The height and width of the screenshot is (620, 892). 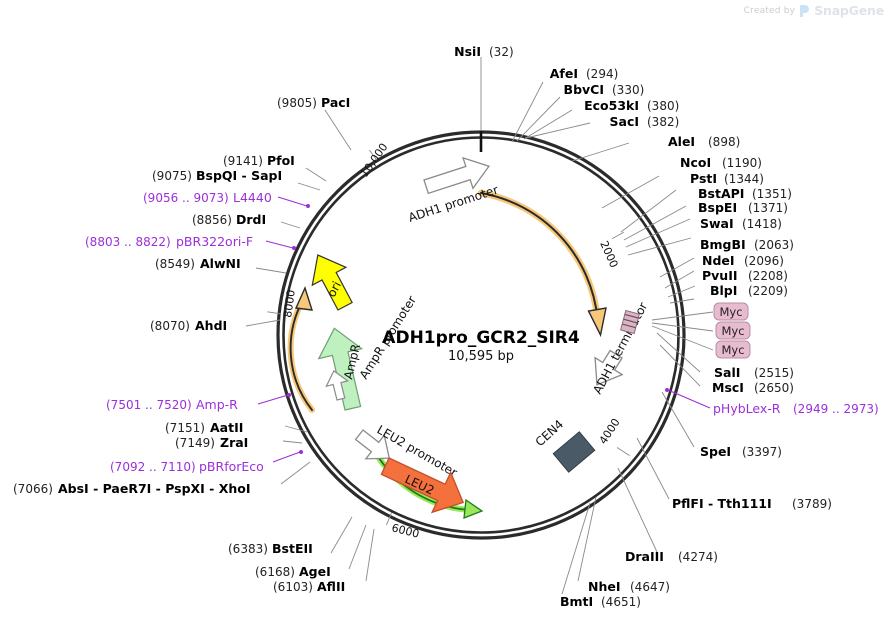 I want to click on site-pos: (8549), so click(x=175, y=264).